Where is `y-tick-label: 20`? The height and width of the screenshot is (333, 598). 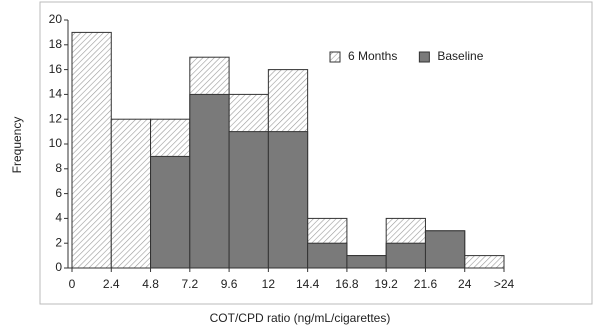
y-tick-label: 20 is located at coordinates (56, 19).